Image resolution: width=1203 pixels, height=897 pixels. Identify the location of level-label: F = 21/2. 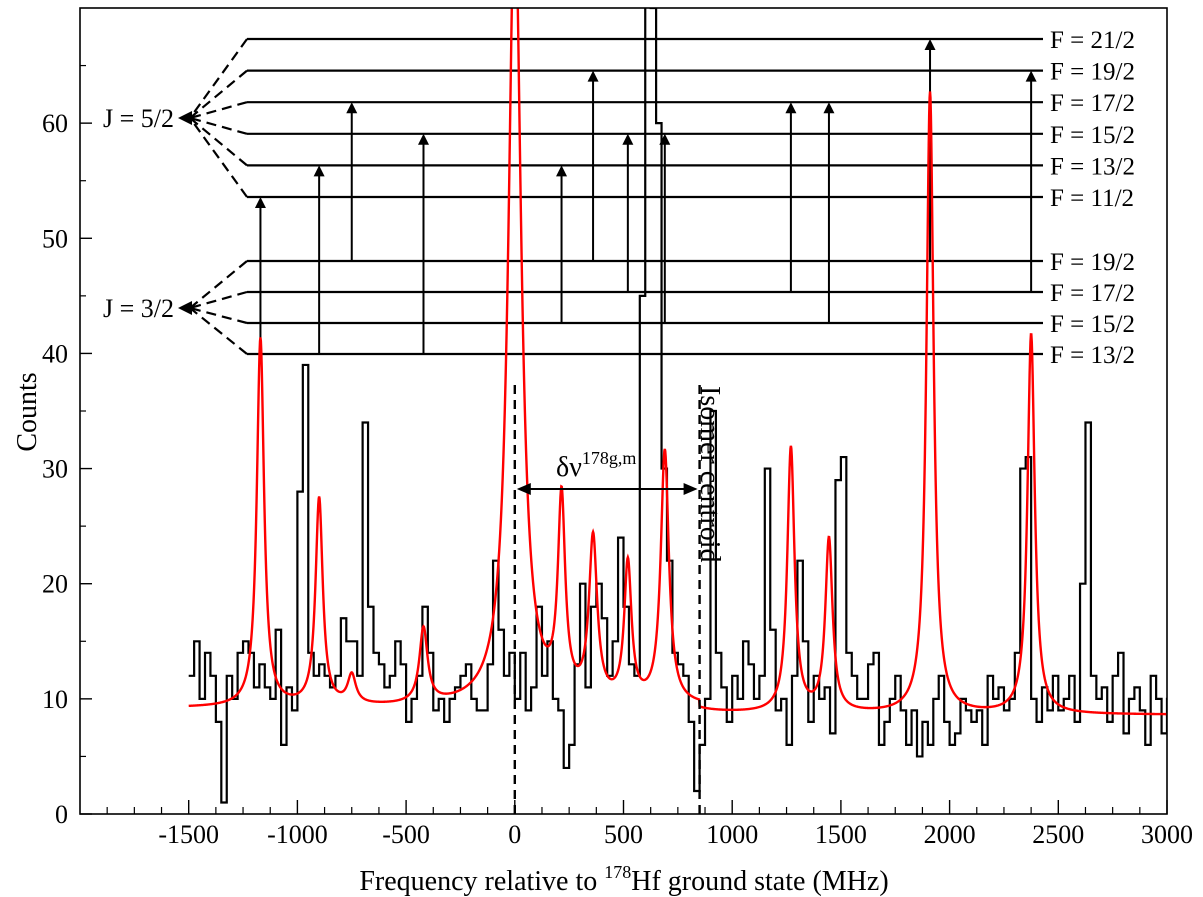
(1092, 40).